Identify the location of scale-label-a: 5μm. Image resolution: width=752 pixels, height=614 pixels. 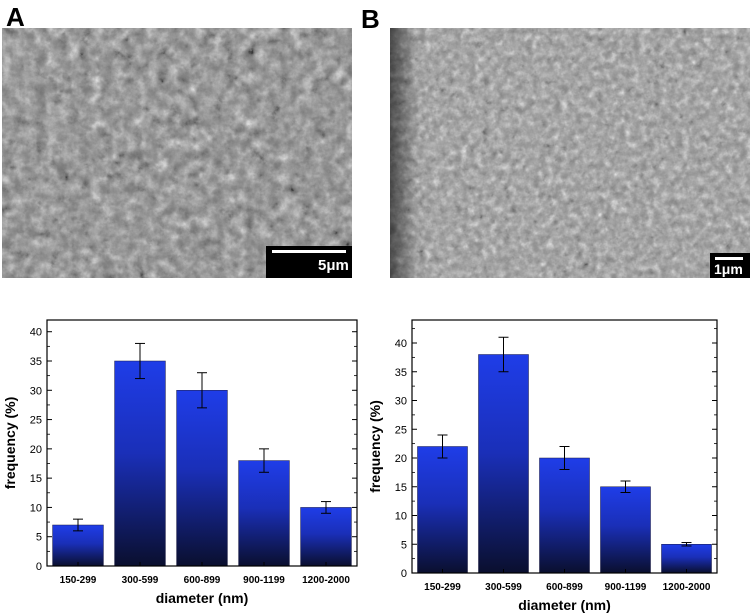
(333, 265).